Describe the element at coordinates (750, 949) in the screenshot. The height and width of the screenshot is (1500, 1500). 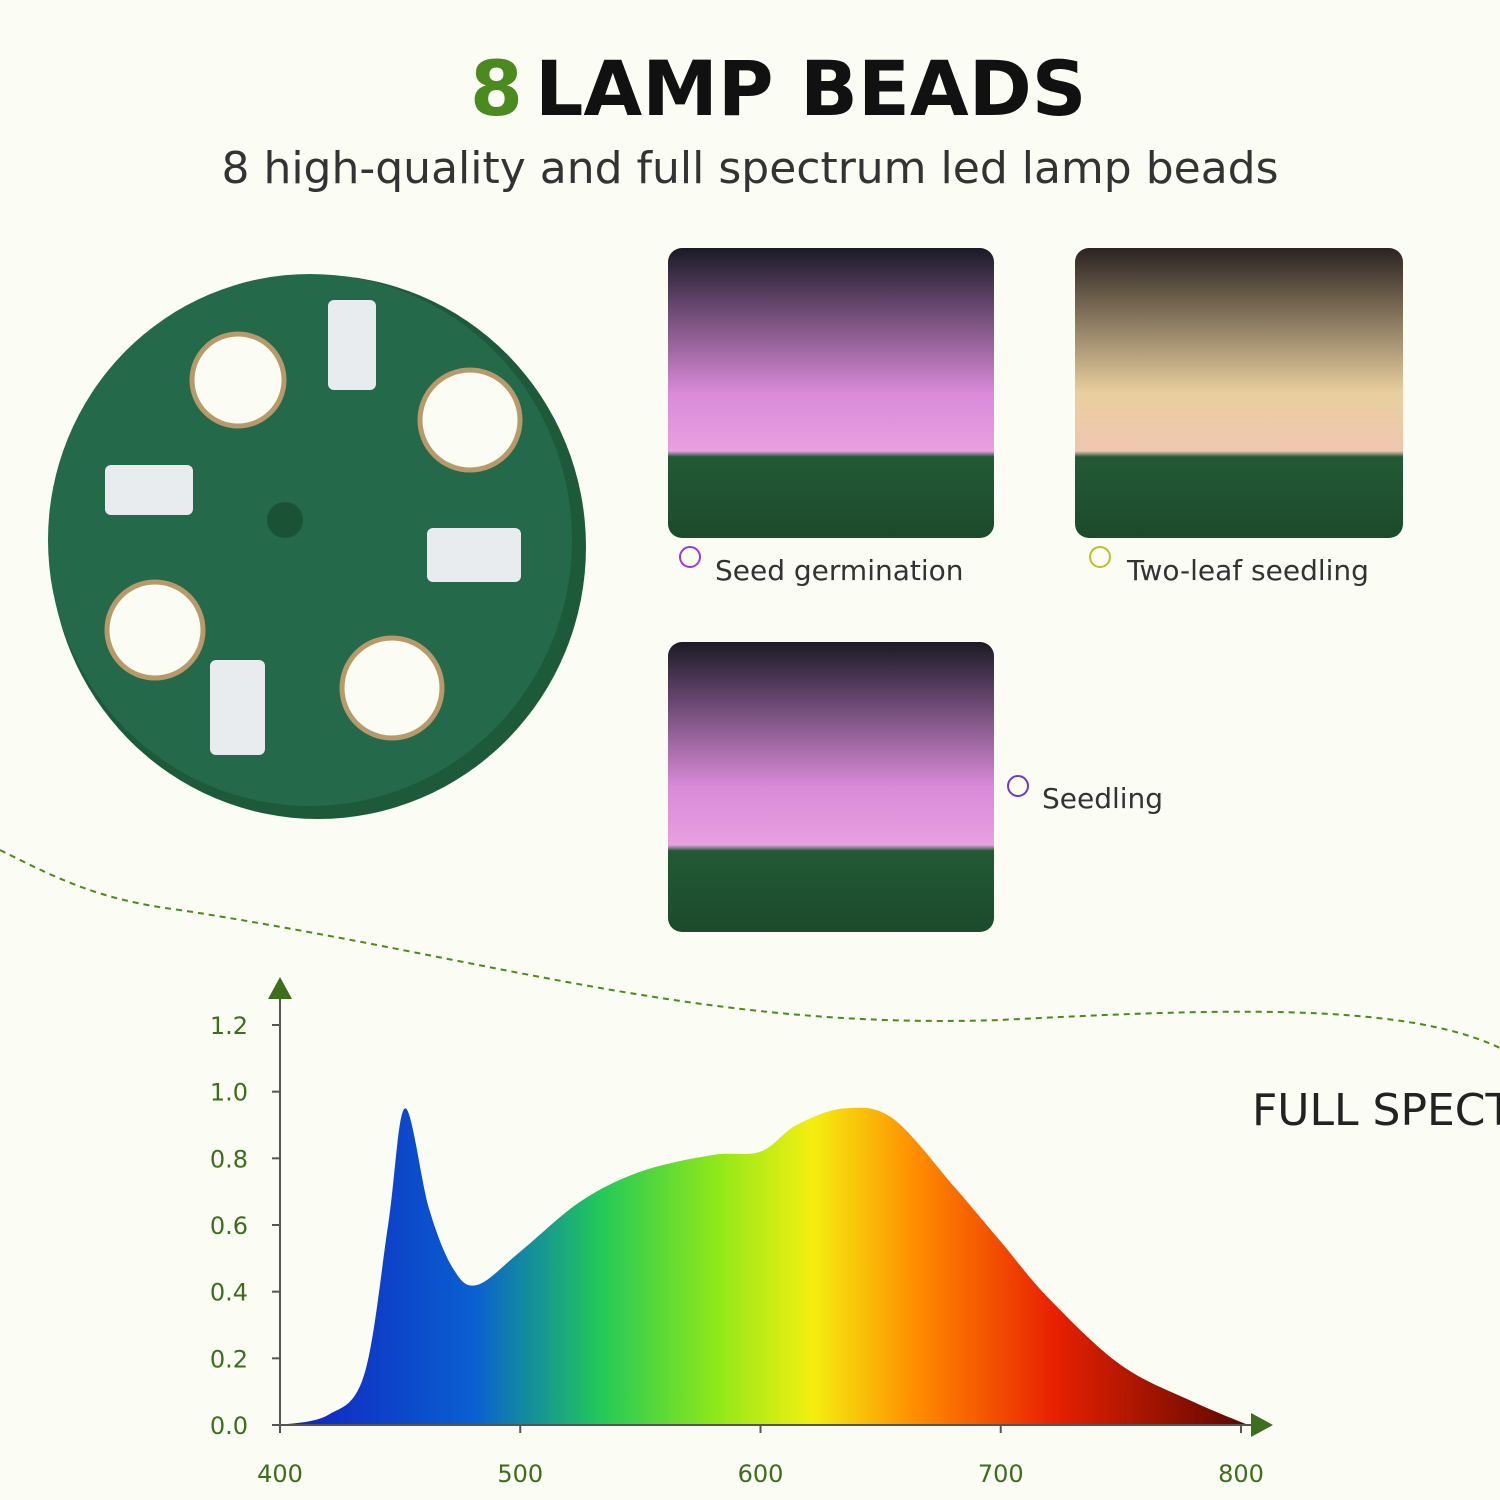
I see `vine-line` at that location.